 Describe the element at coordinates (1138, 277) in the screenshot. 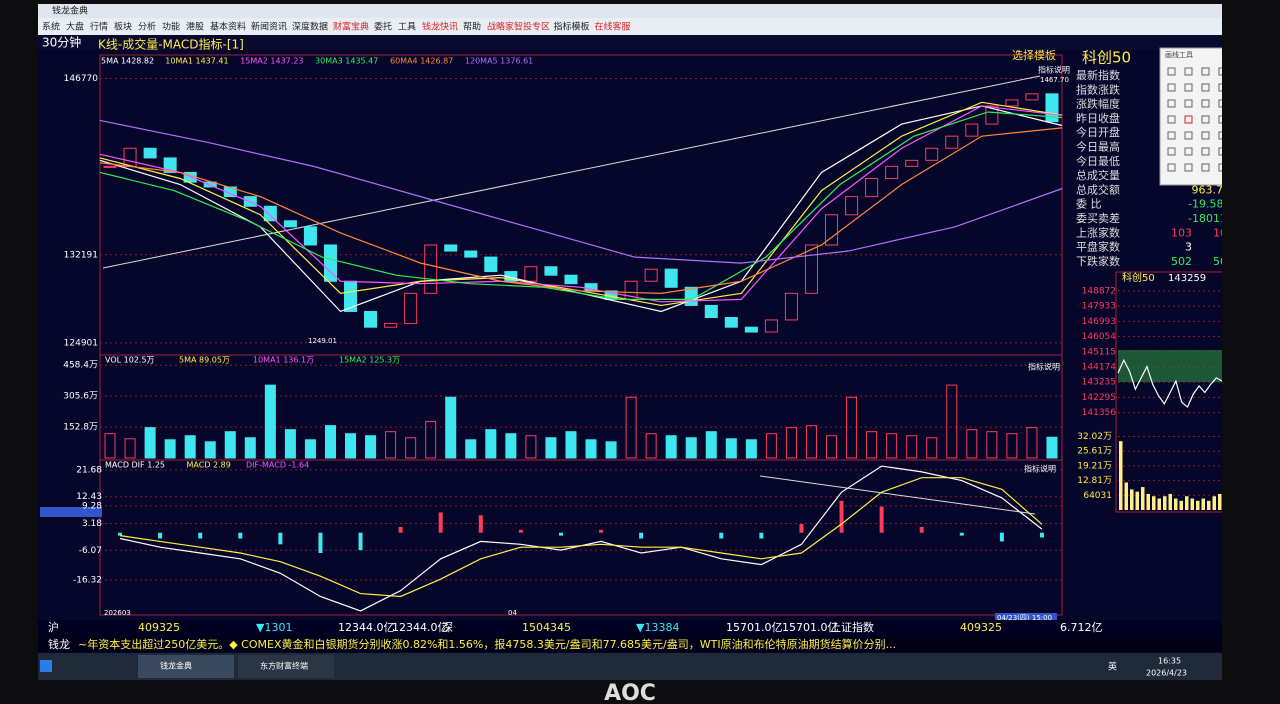

I see `chart-title: 科创50` at that location.